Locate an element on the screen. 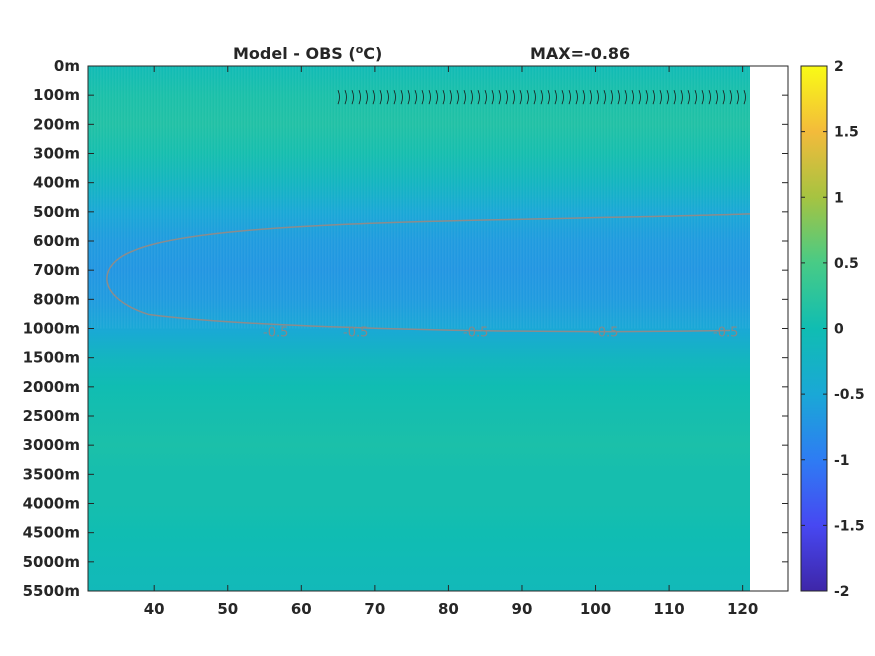 This screenshot has height=656, width=875. x-tick-label: 50 is located at coordinates (227, 609).